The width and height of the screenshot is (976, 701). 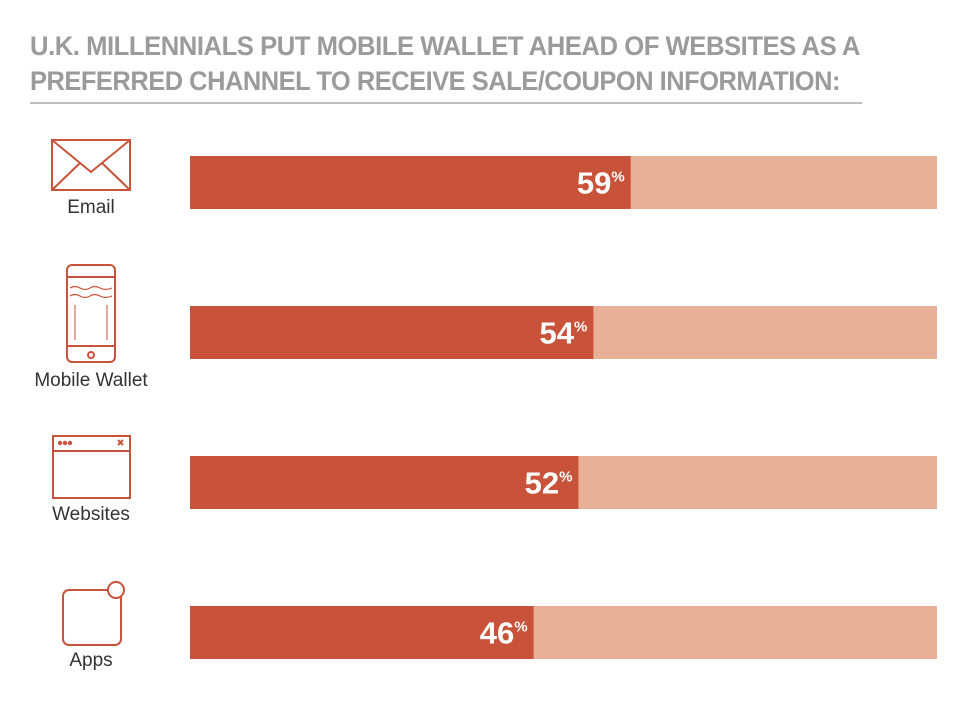 What do you see at coordinates (91, 514) in the screenshot?
I see `category-label: Websites` at bounding box center [91, 514].